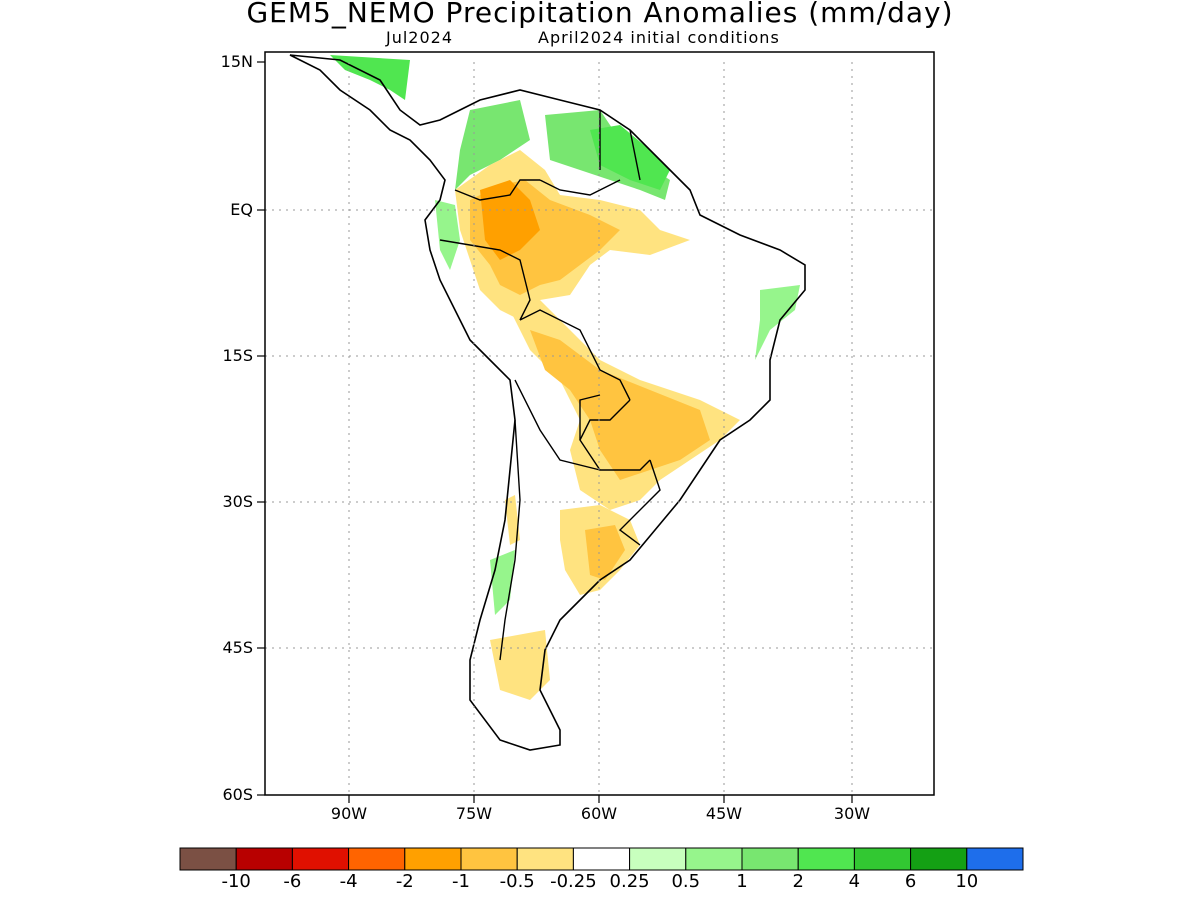  Describe the element at coordinates (404, 881) in the screenshot. I see `colorbar-label: -2` at that location.